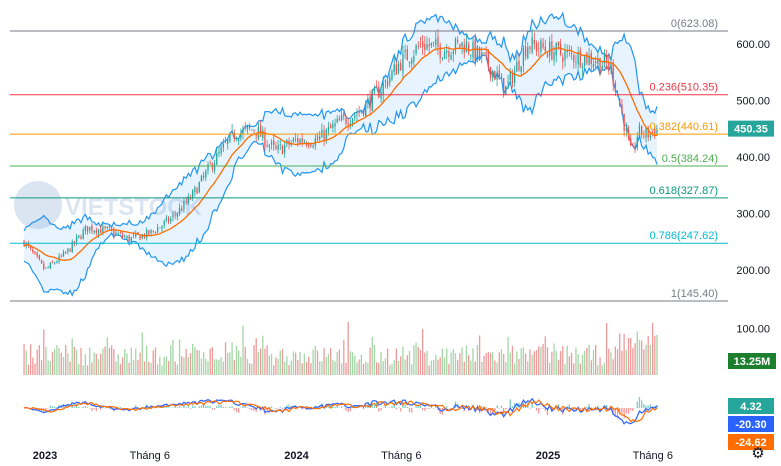 The height and width of the screenshot is (466, 781). What do you see at coordinates (751, 130) in the screenshot?
I see `last-price-label: 450.35` at bounding box center [751, 130].